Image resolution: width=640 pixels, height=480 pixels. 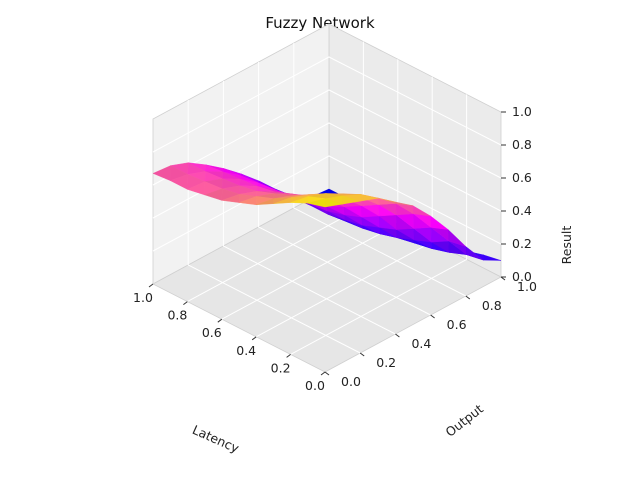 What do you see at coordinates (421, 343) in the screenshot?
I see `y-tick-label: 0.4` at bounding box center [421, 343].